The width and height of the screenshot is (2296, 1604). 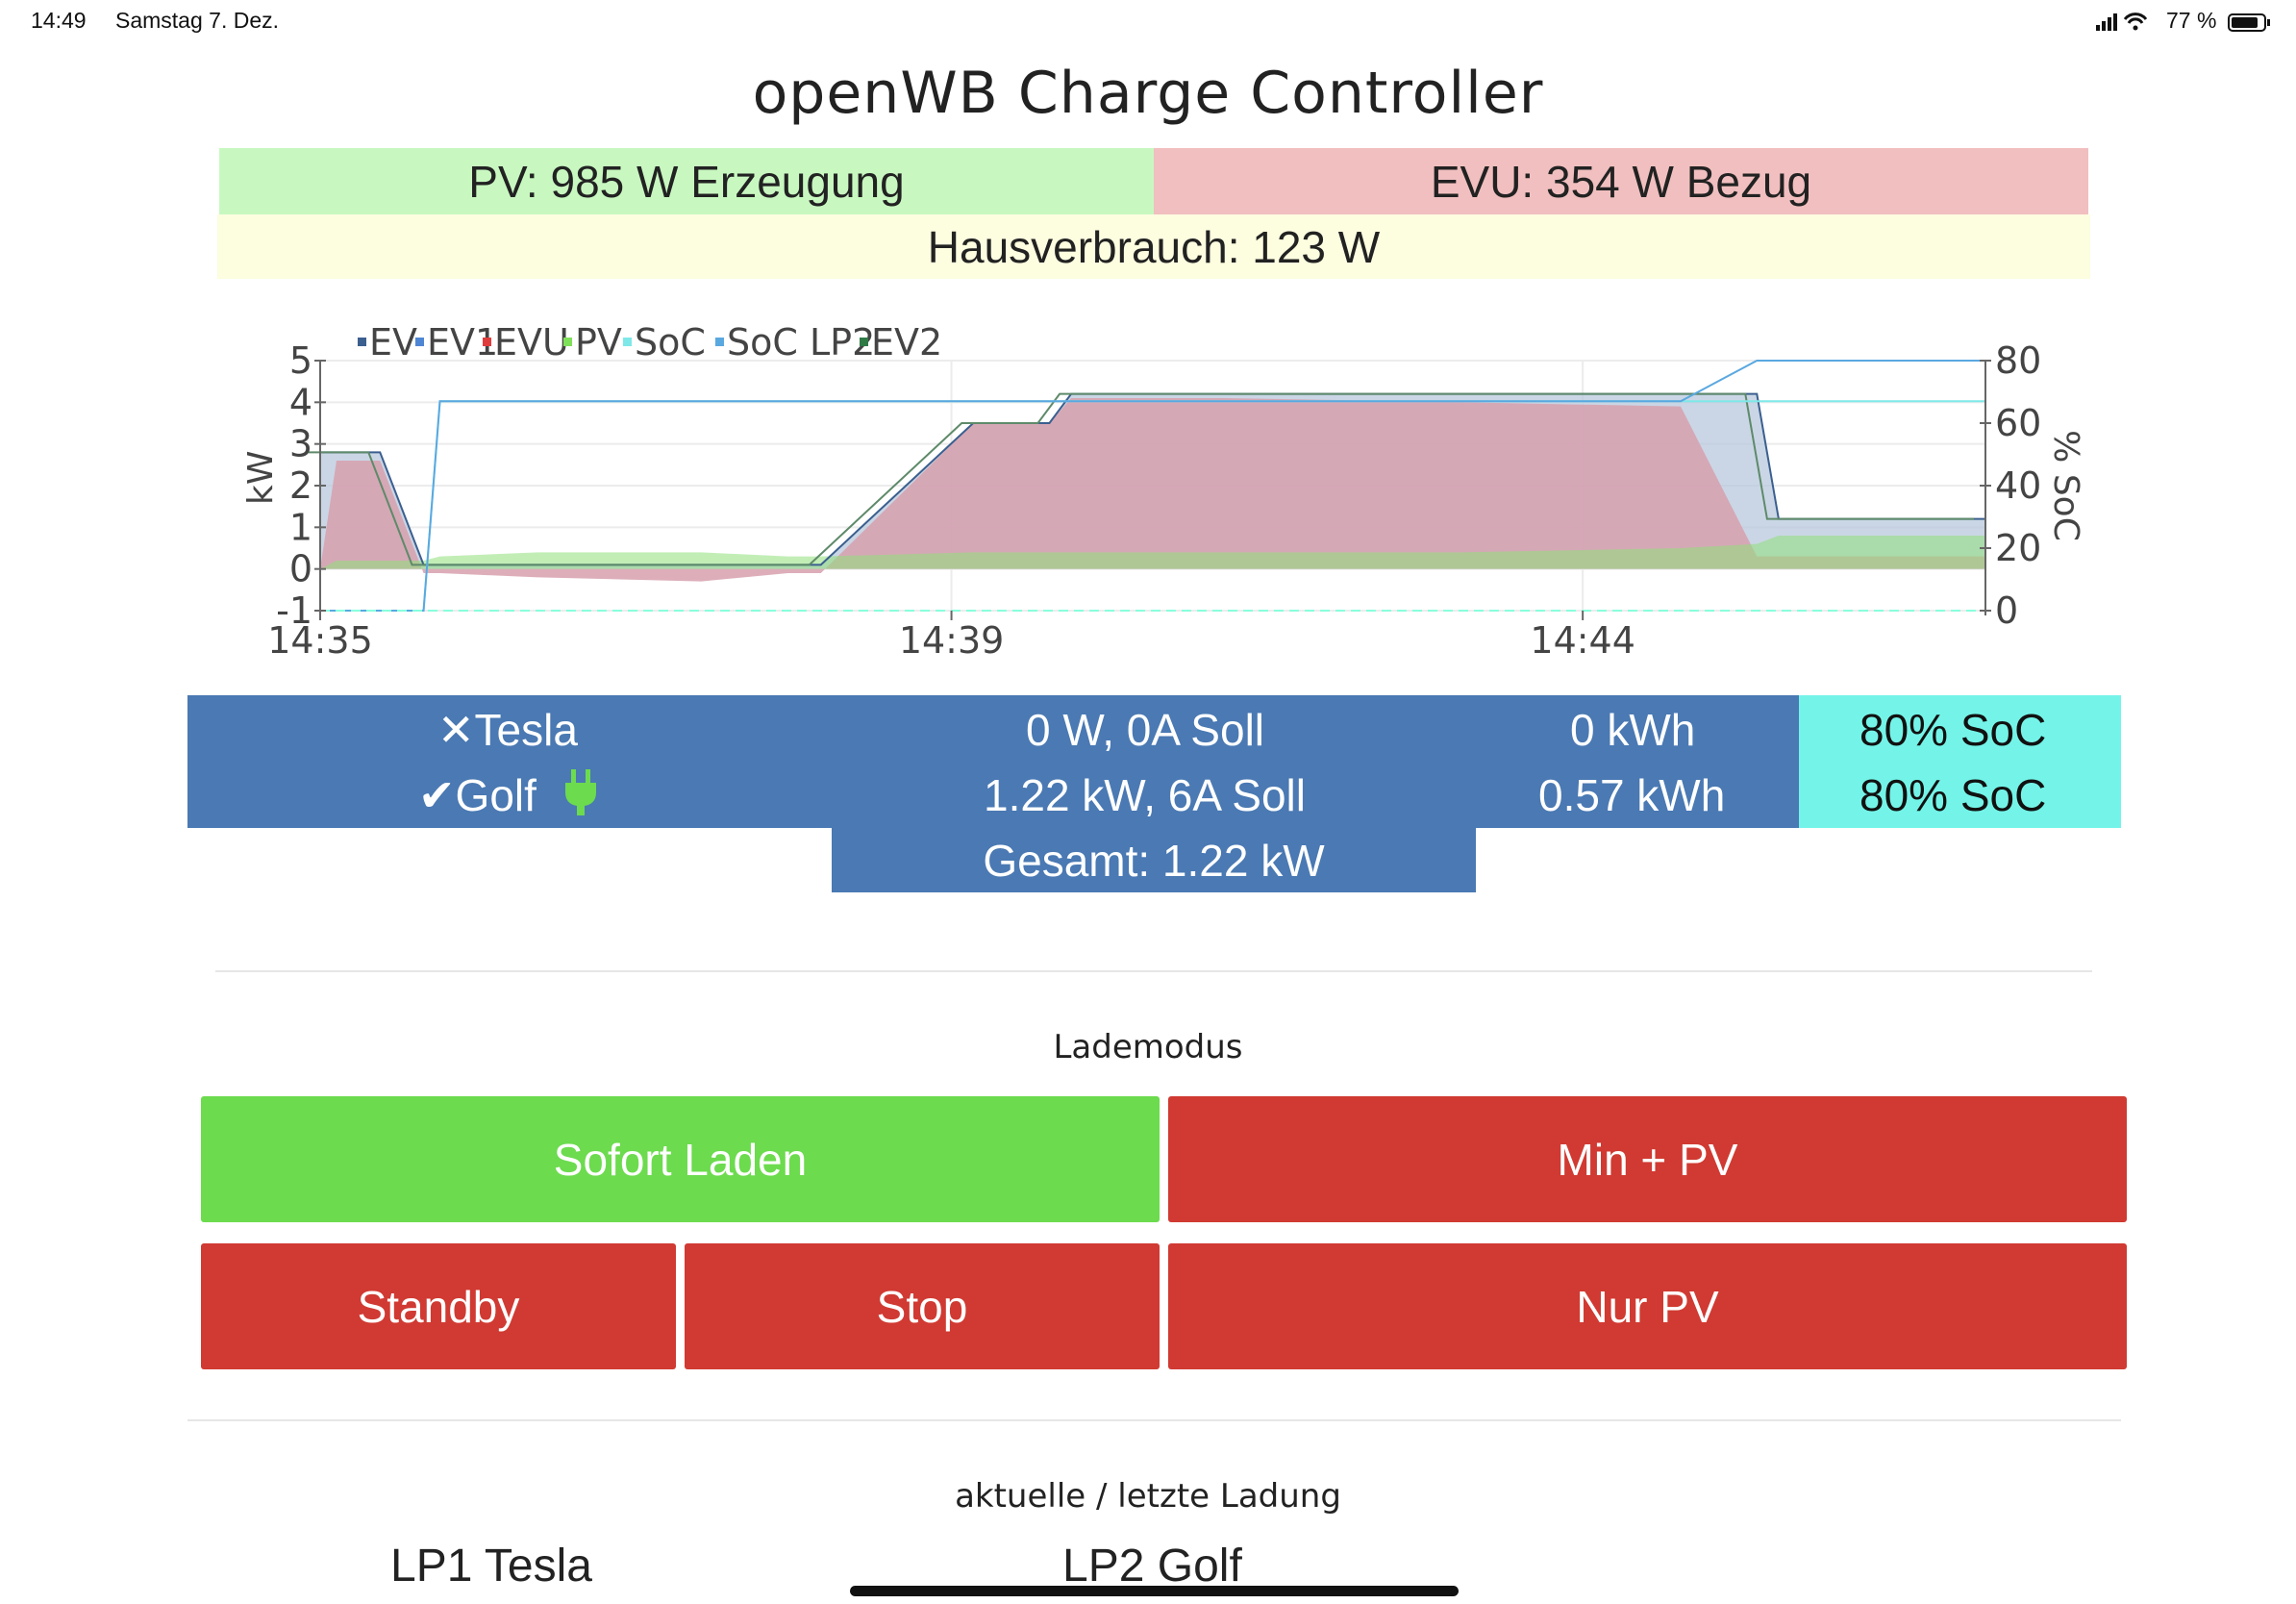 What do you see at coordinates (1148, 1496) in the screenshot?
I see `ladung-label: aktuelle / letzte Ladung` at bounding box center [1148, 1496].